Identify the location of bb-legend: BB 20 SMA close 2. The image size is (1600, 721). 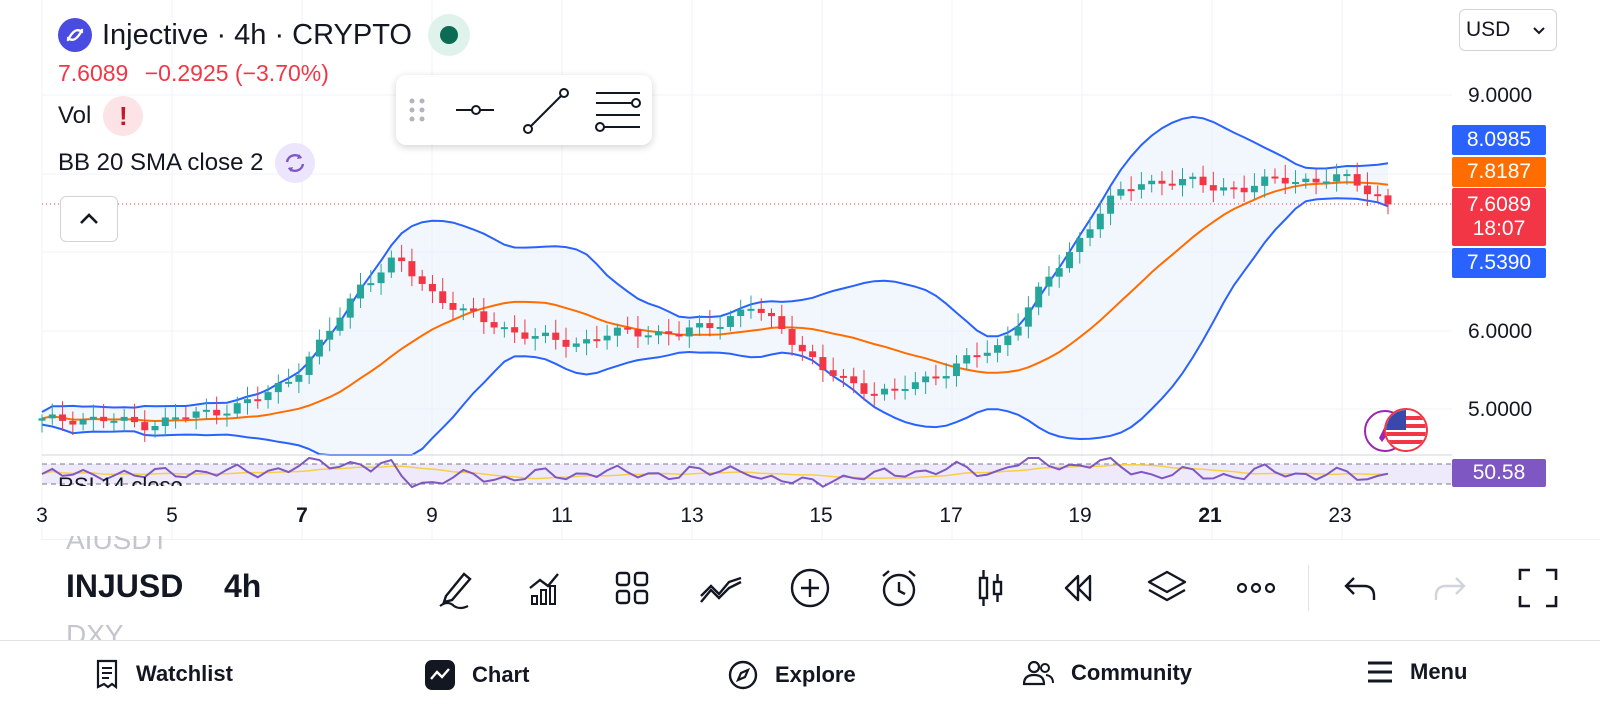
(187, 163).